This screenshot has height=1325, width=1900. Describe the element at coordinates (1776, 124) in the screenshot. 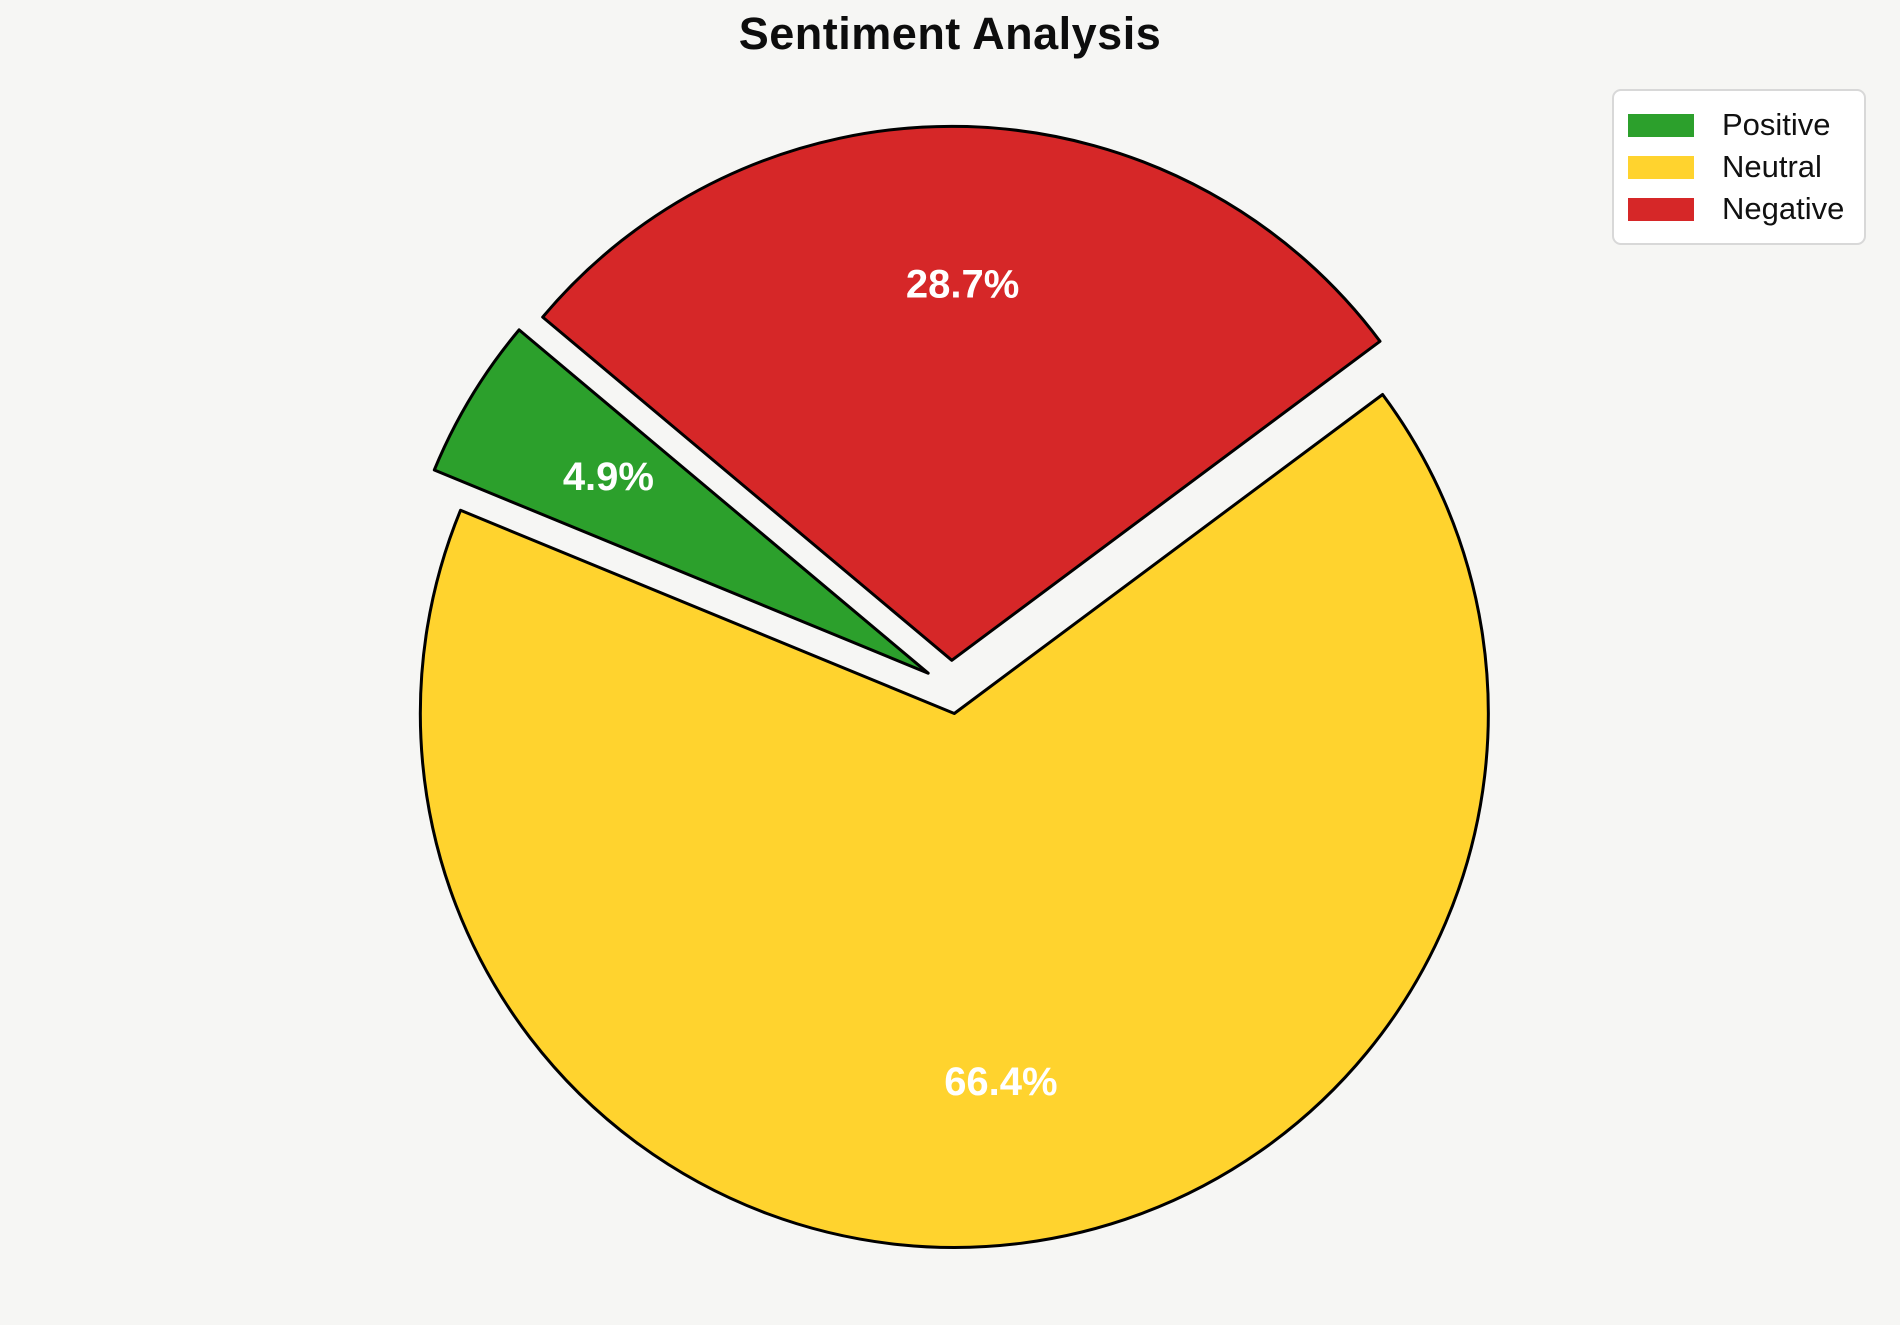

I see `legend-label-positive: Positive` at that location.